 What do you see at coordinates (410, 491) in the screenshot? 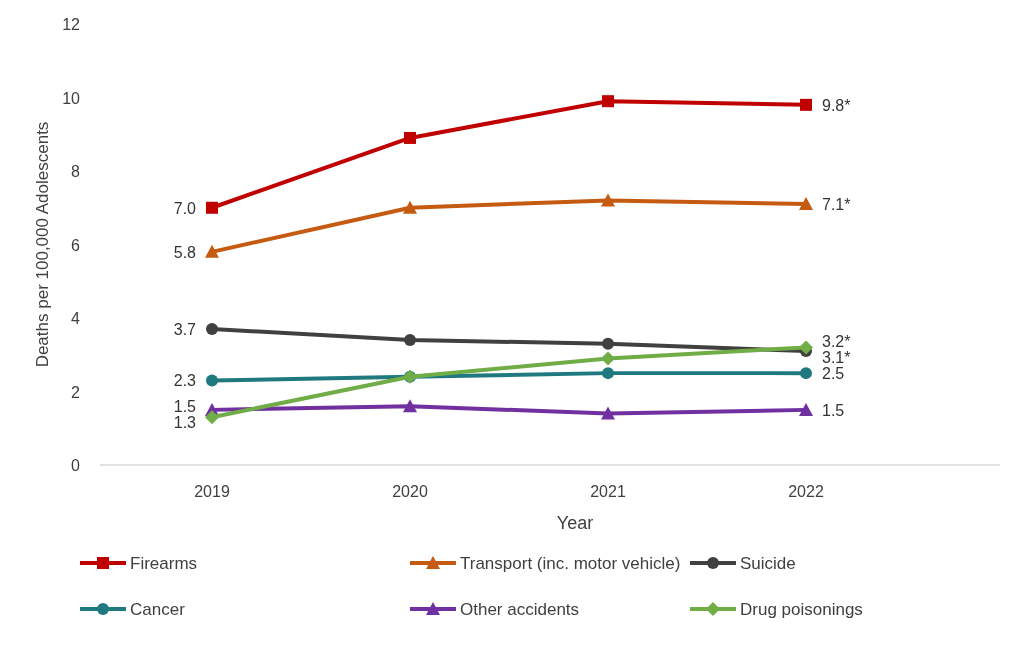
I see `x-tick-label: 2020` at bounding box center [410, 491].